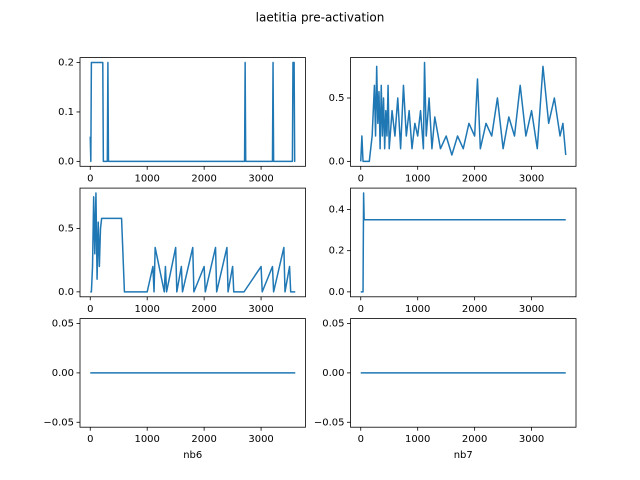 This screenshot has width=640, height=480. I want to click on figure-title: laetitia pre-activation, so click(320, 18).